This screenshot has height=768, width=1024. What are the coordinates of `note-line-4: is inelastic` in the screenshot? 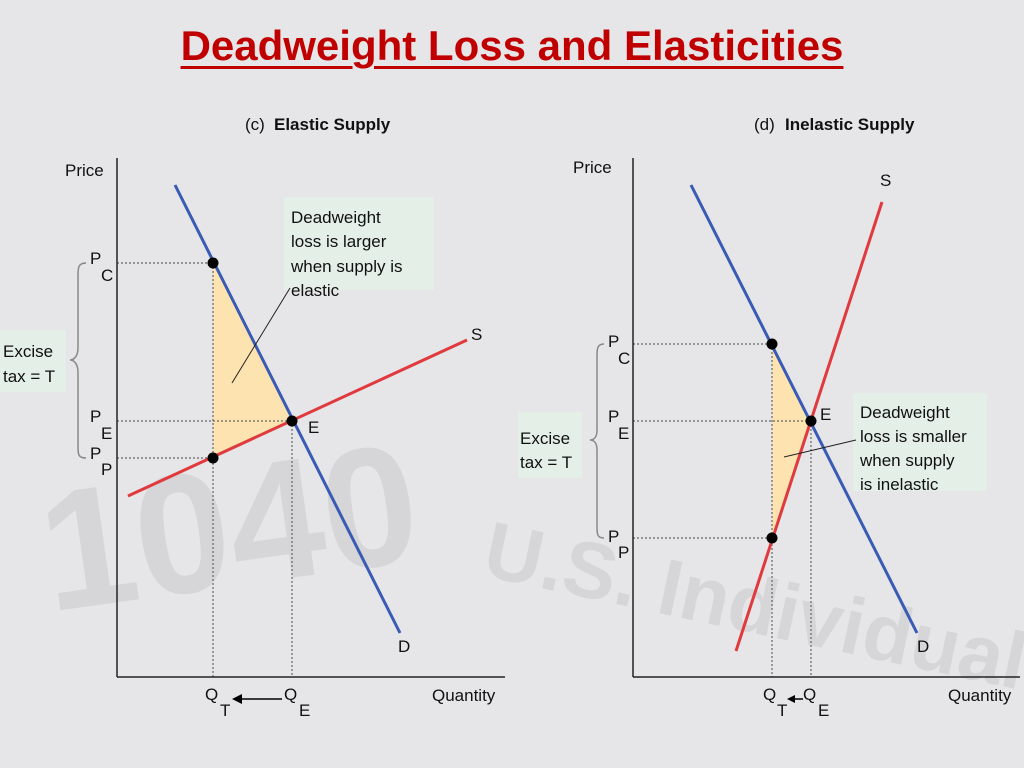 It's located at (899, 484).